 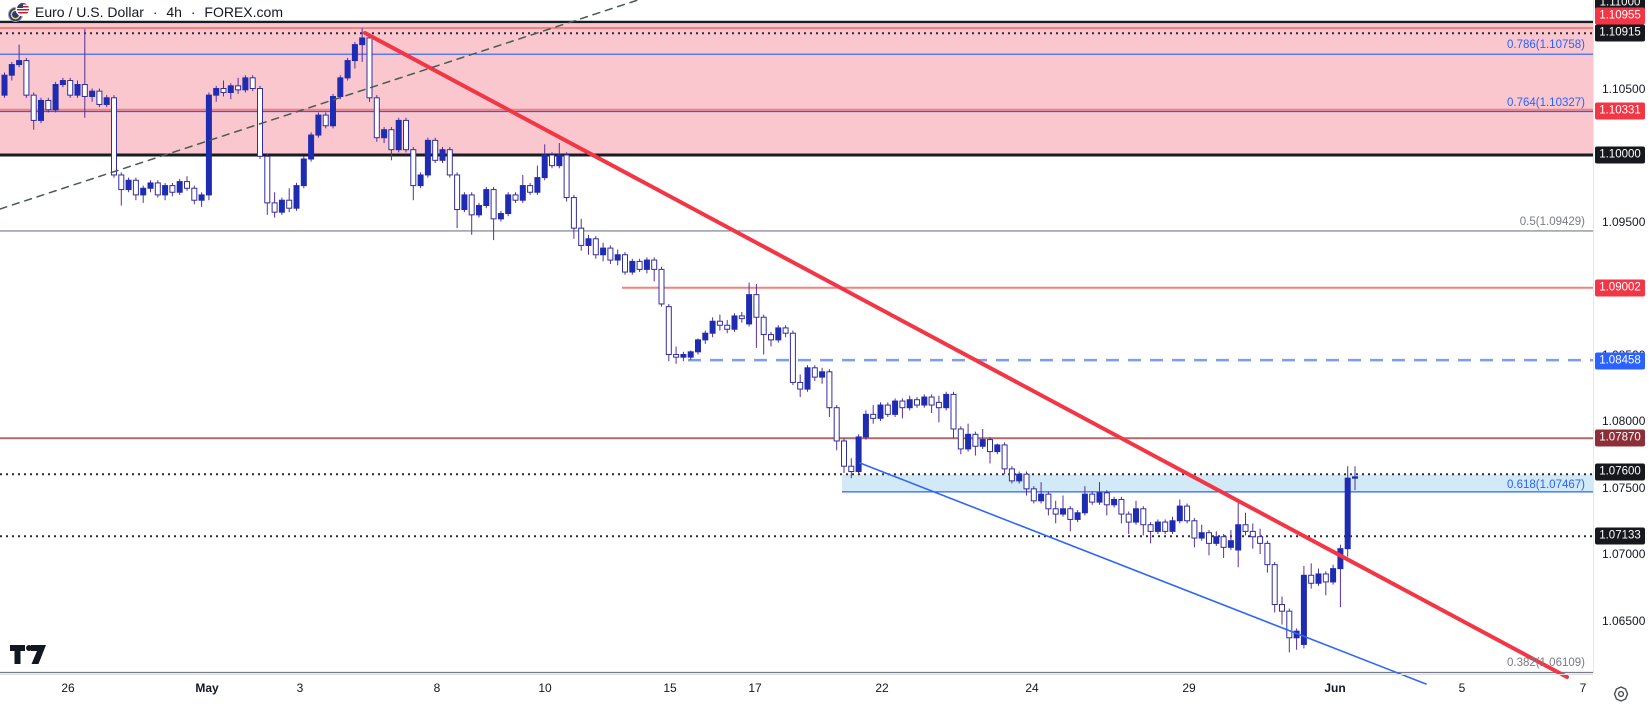 I want to click on tradingview-logo, so click(x=28, y=655).